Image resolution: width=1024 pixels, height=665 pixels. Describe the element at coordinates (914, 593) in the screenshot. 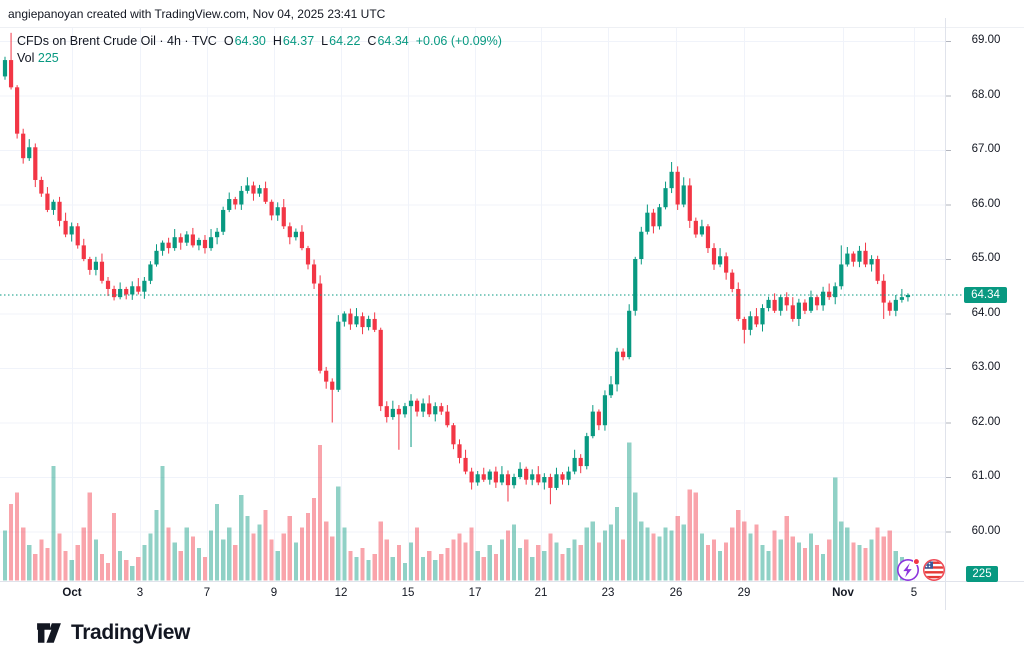

I see `time-tick-label: 5` at that location.